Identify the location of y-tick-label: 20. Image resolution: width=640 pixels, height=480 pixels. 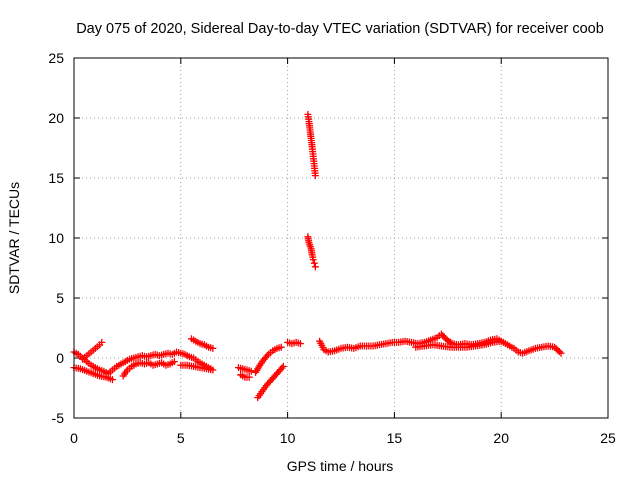
(56, 118).